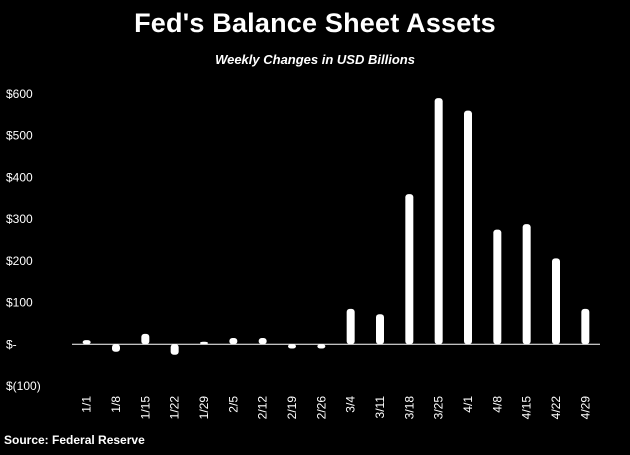  What do you see at coordinates (19, 219) in the screenshot?
I see `y-tick-label: $300` at bounding box center [19, 219].